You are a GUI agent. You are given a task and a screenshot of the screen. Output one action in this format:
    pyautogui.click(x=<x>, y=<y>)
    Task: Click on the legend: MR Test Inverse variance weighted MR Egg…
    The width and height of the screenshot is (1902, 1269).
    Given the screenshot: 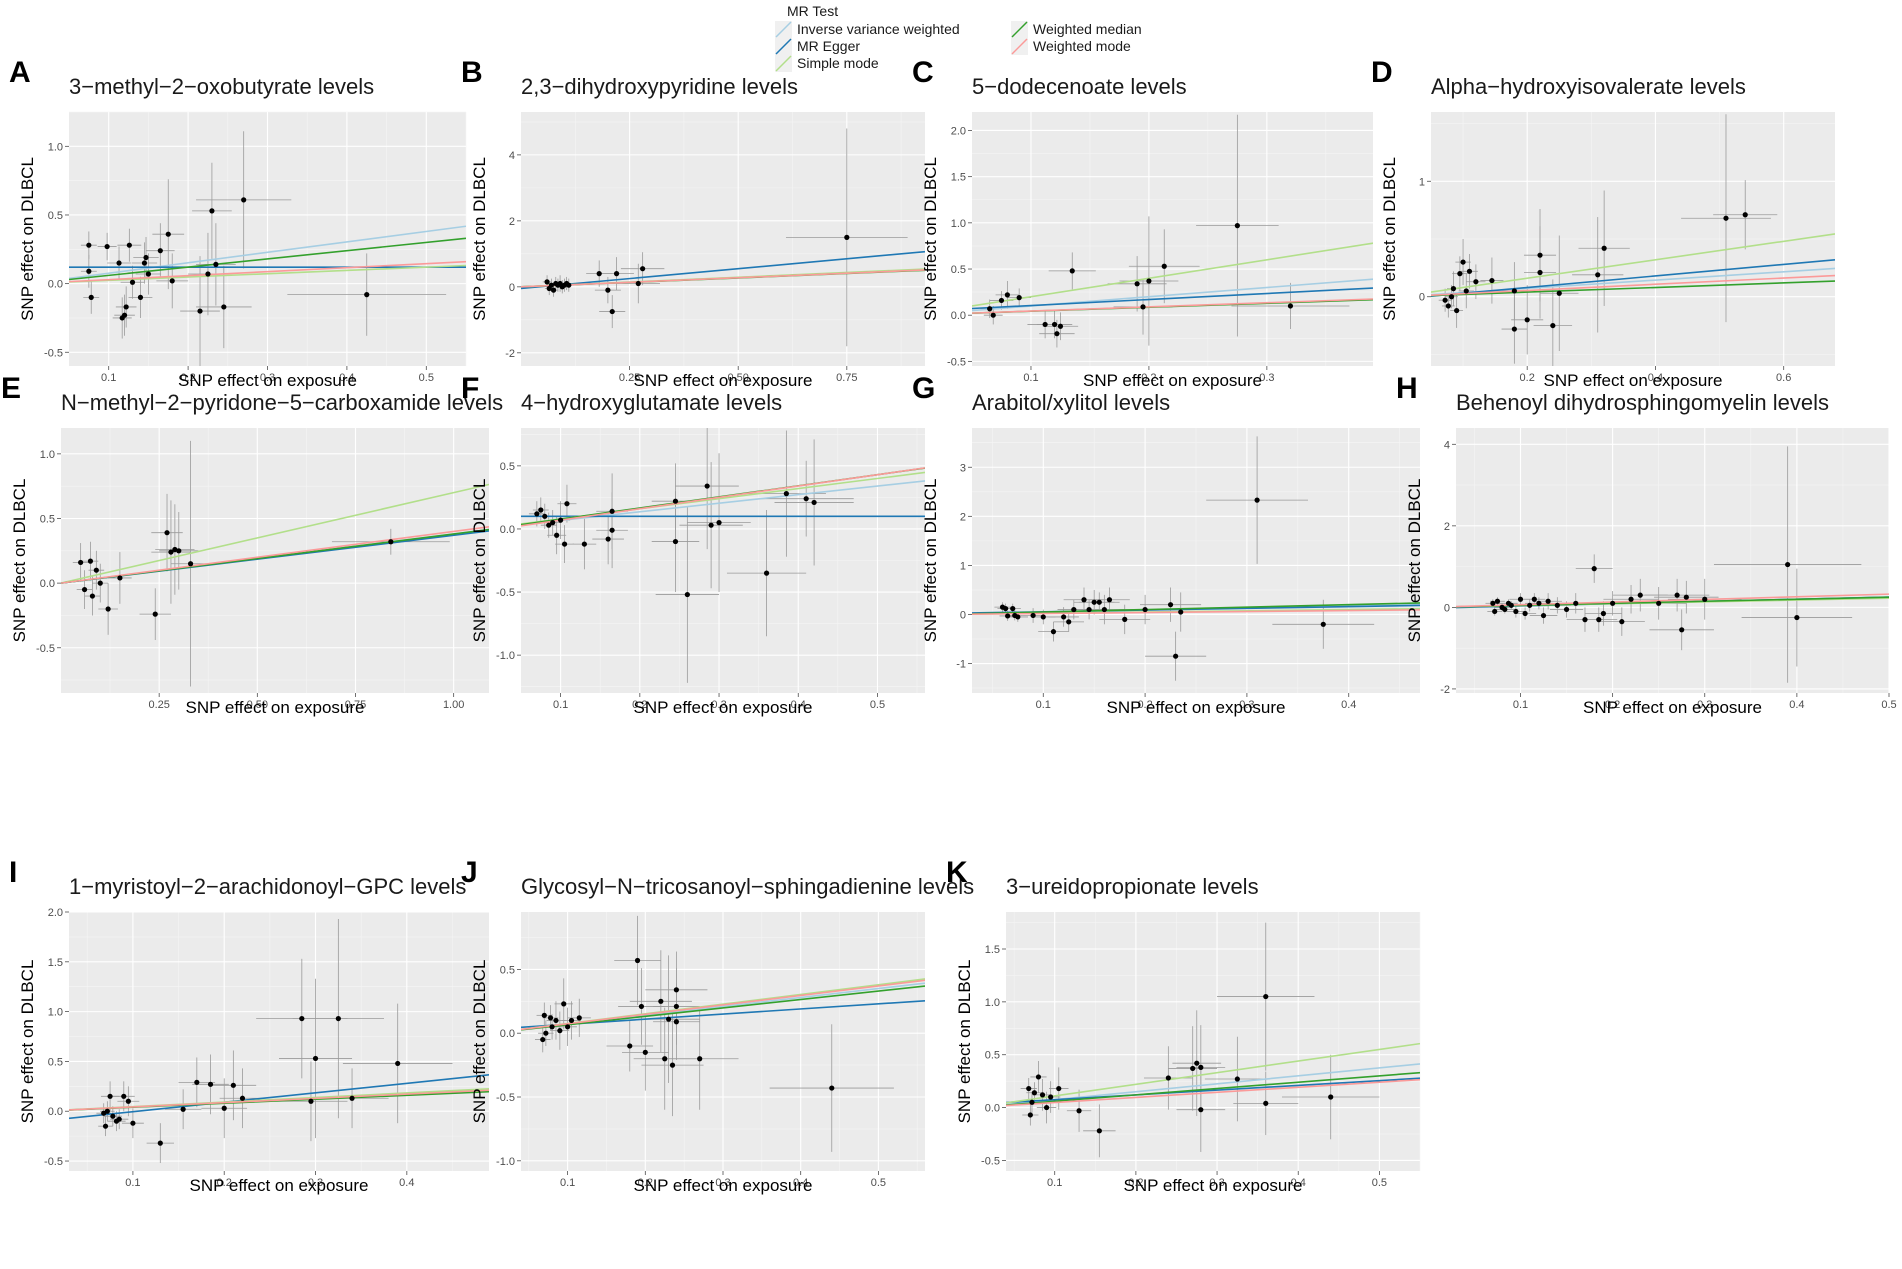 What is the action you would take?
    pyautogui.click(x=958, y=37)
    